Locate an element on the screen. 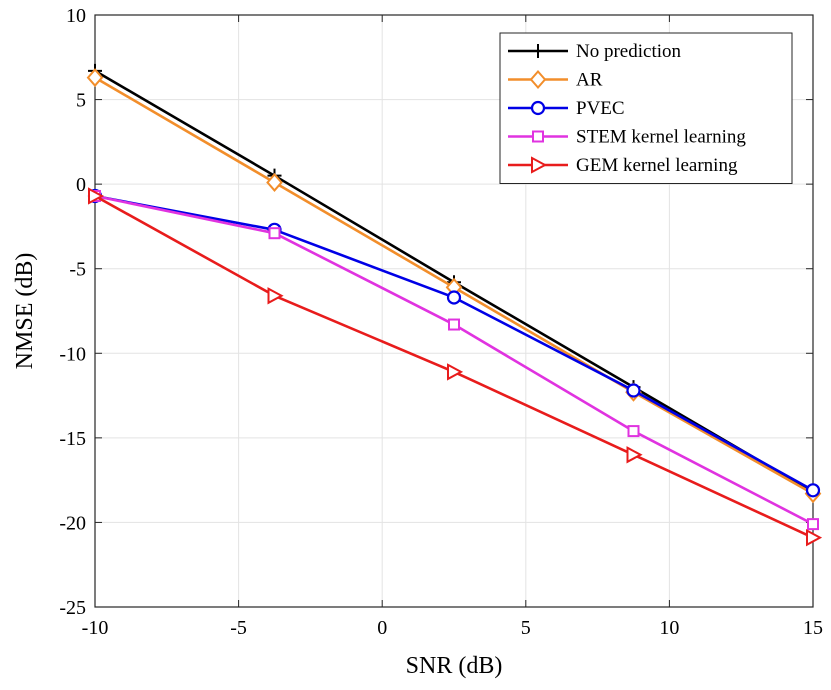 Image resolution: width=831 pixels, height=690 pixels. x-tick-label: 0 is located at coordinates (382, 628).